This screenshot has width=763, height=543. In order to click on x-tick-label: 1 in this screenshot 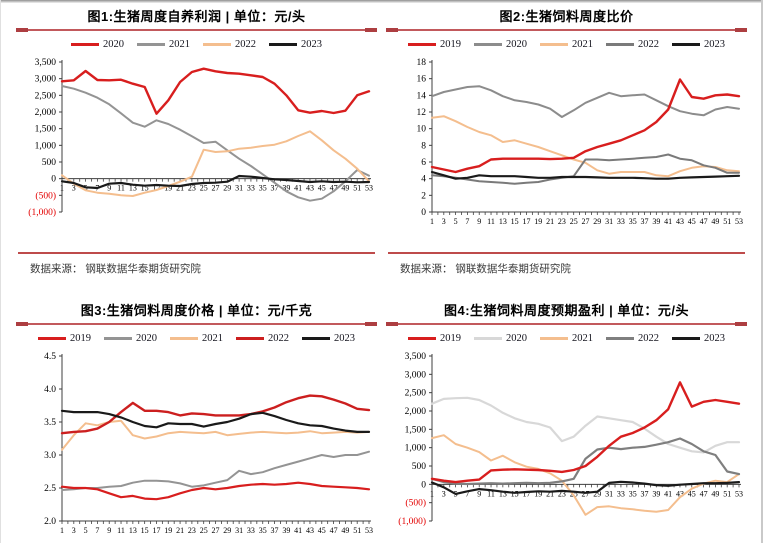, I will do `click(62, 188)`.